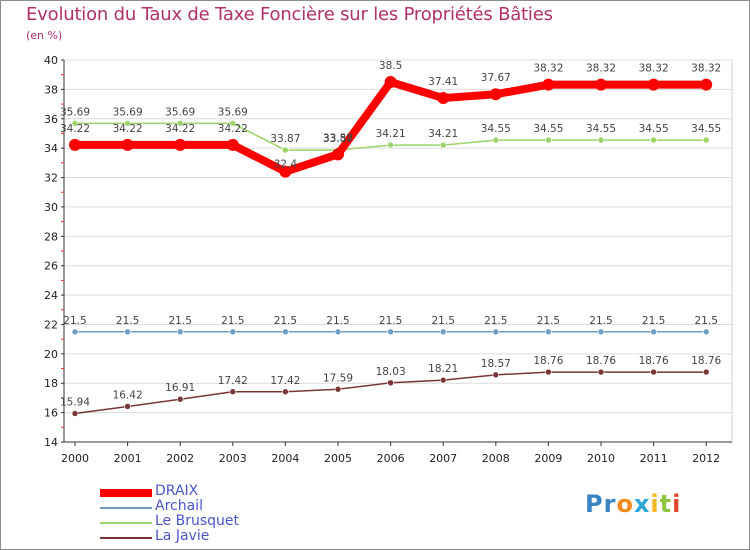  What do you see at coordinates (666, 504) in the screenshot?
I see `logo-letter: t` at bounding box center [666, 504].